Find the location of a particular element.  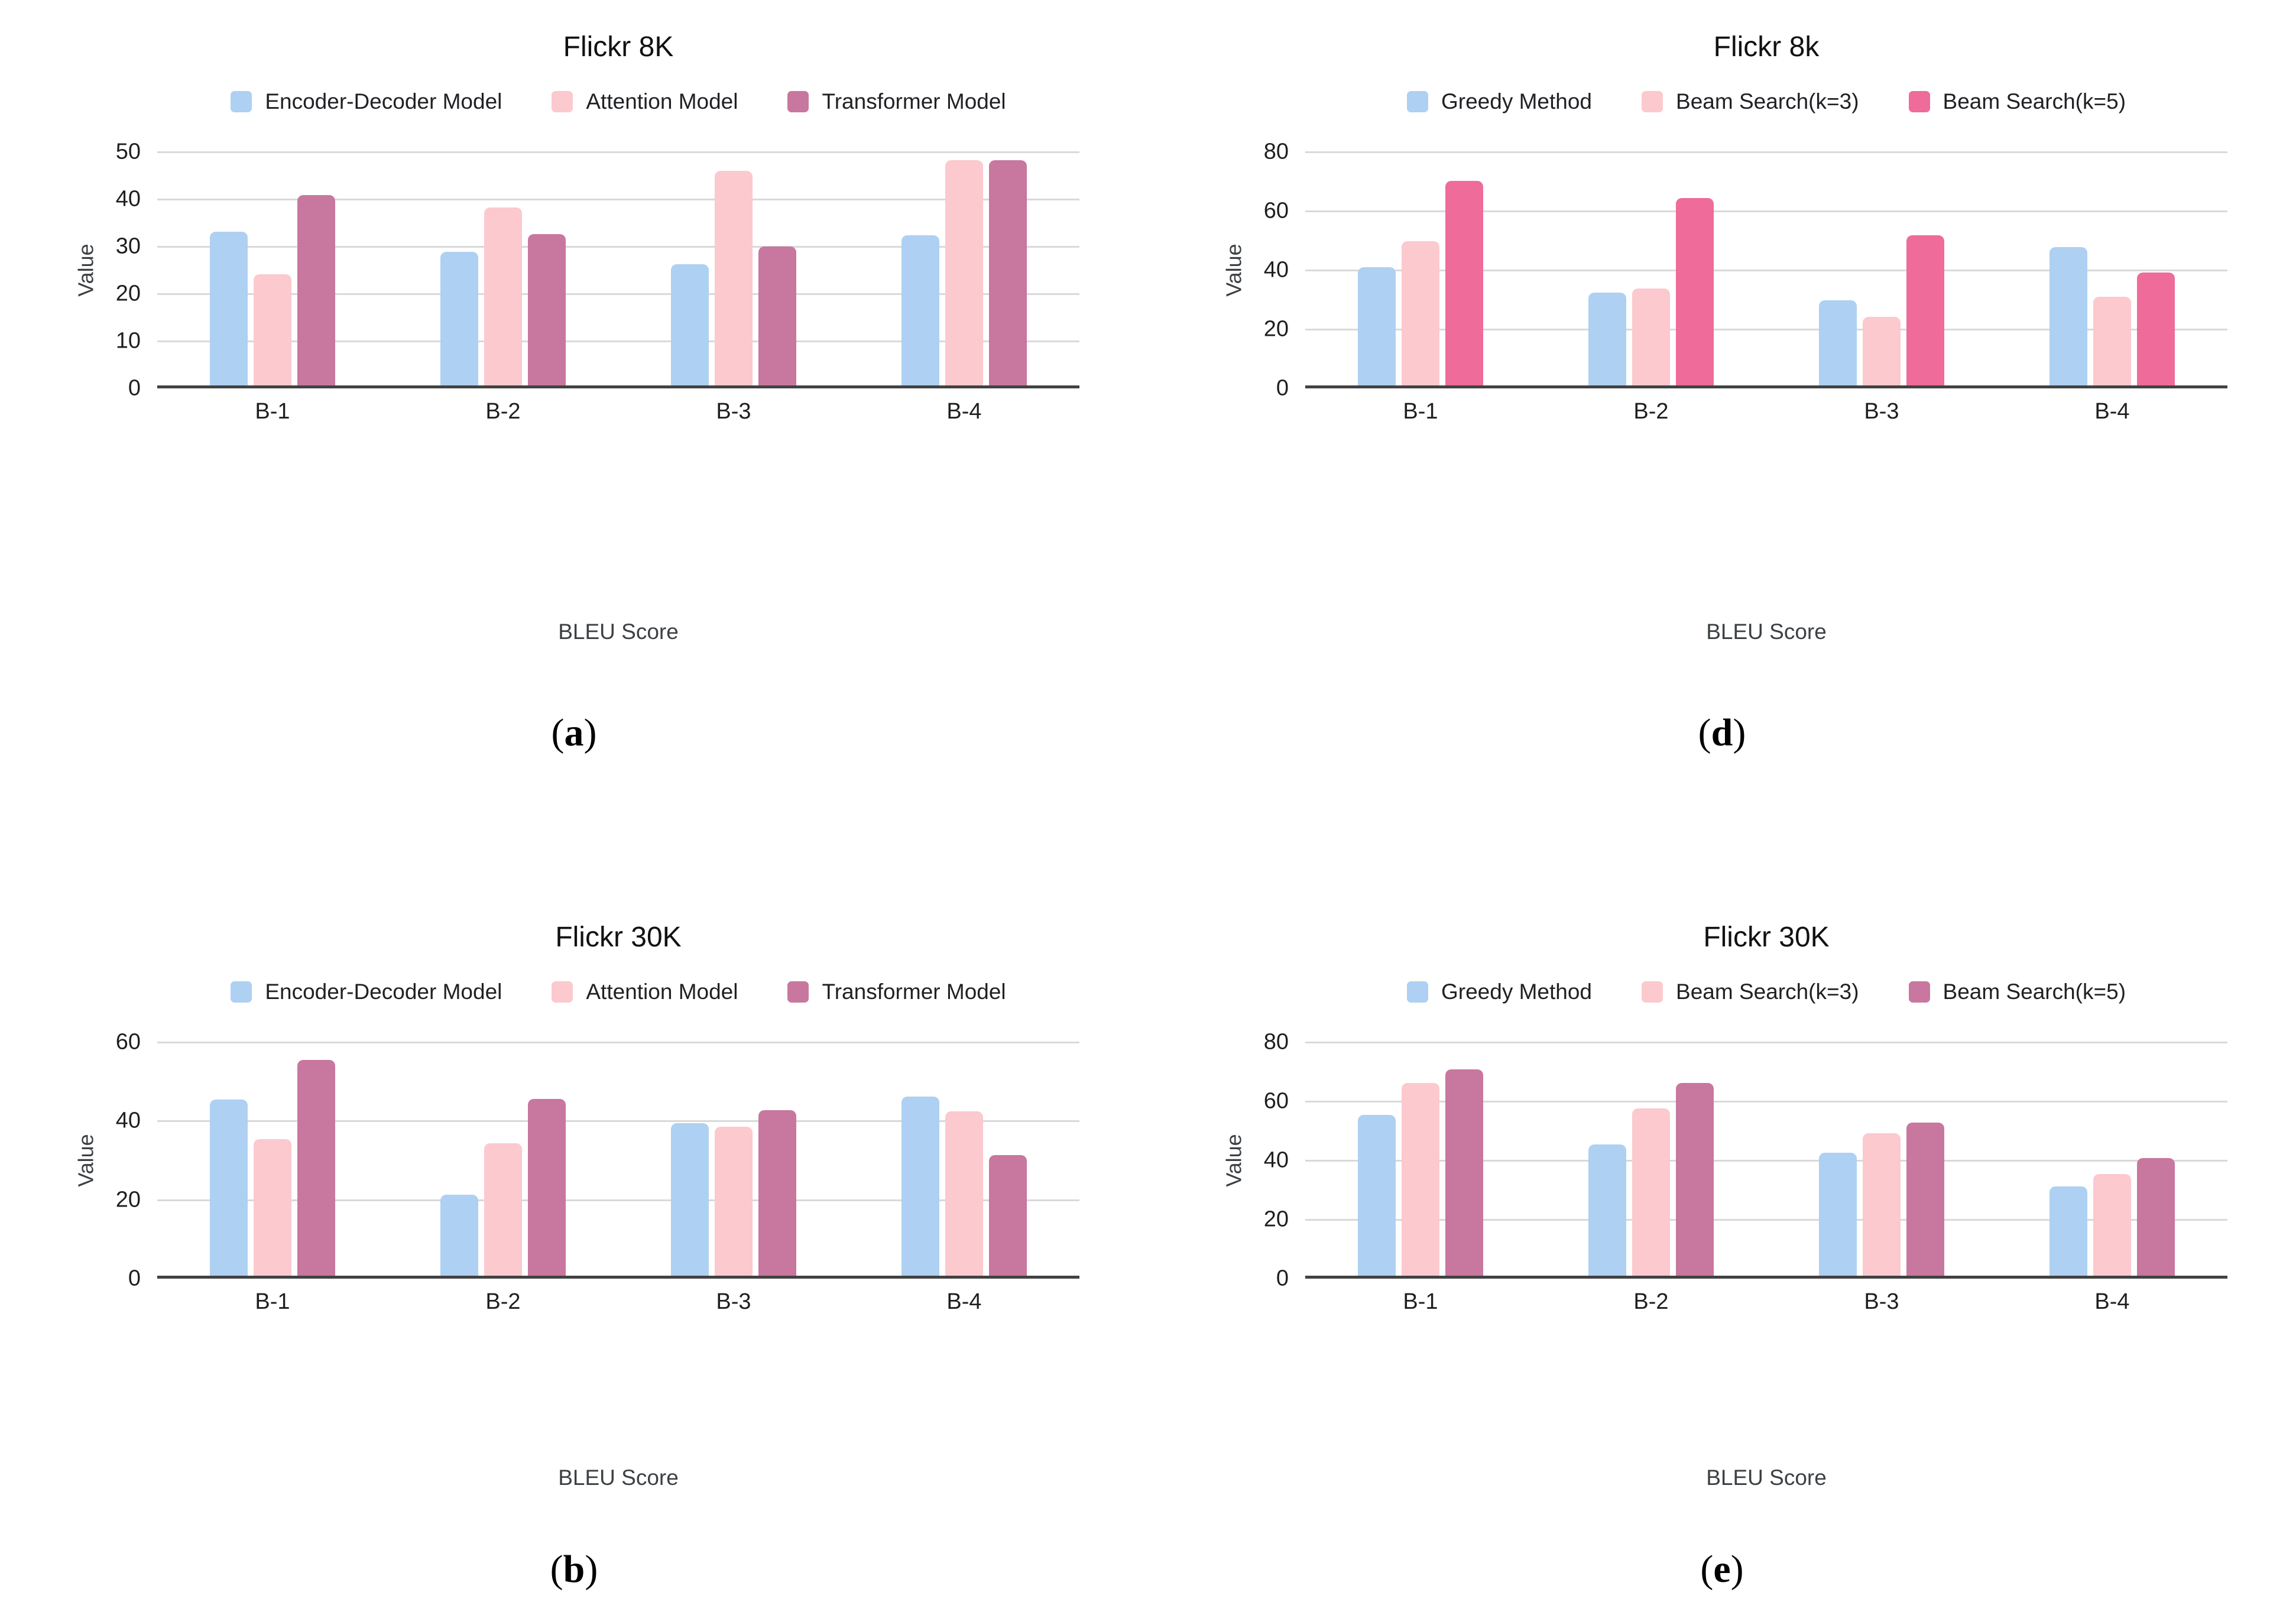

y-tick-label: 20 is located at coordinates (1276, 1219).